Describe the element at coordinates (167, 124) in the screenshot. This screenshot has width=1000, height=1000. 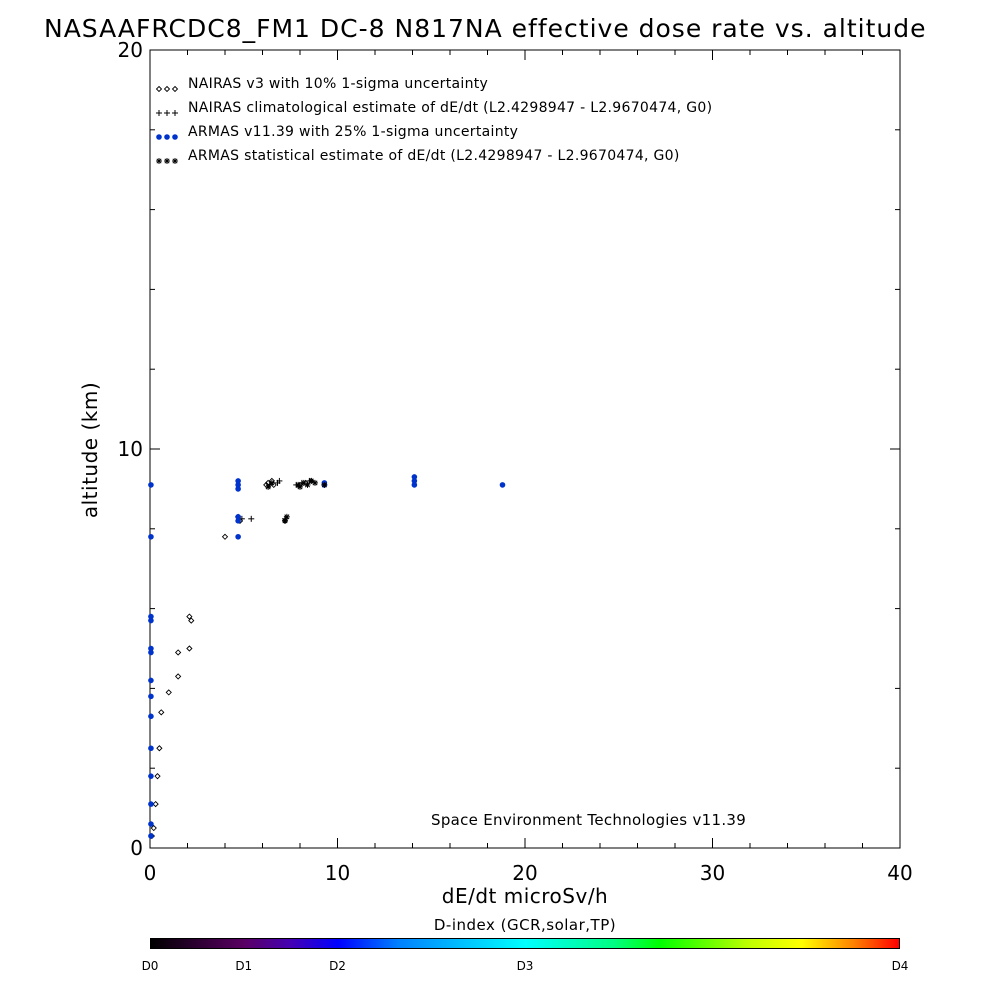
I see `legend-markers` at that location.